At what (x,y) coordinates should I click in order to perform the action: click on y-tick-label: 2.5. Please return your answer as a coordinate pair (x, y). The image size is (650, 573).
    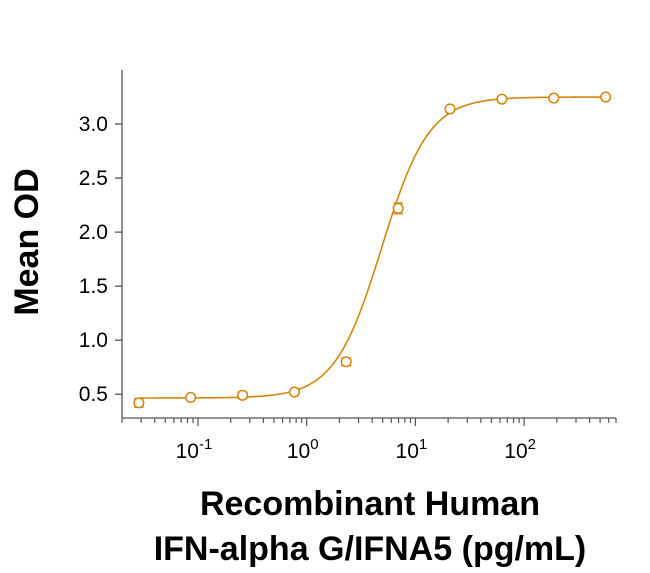
    Looking at the image, I should click on (93, 178).